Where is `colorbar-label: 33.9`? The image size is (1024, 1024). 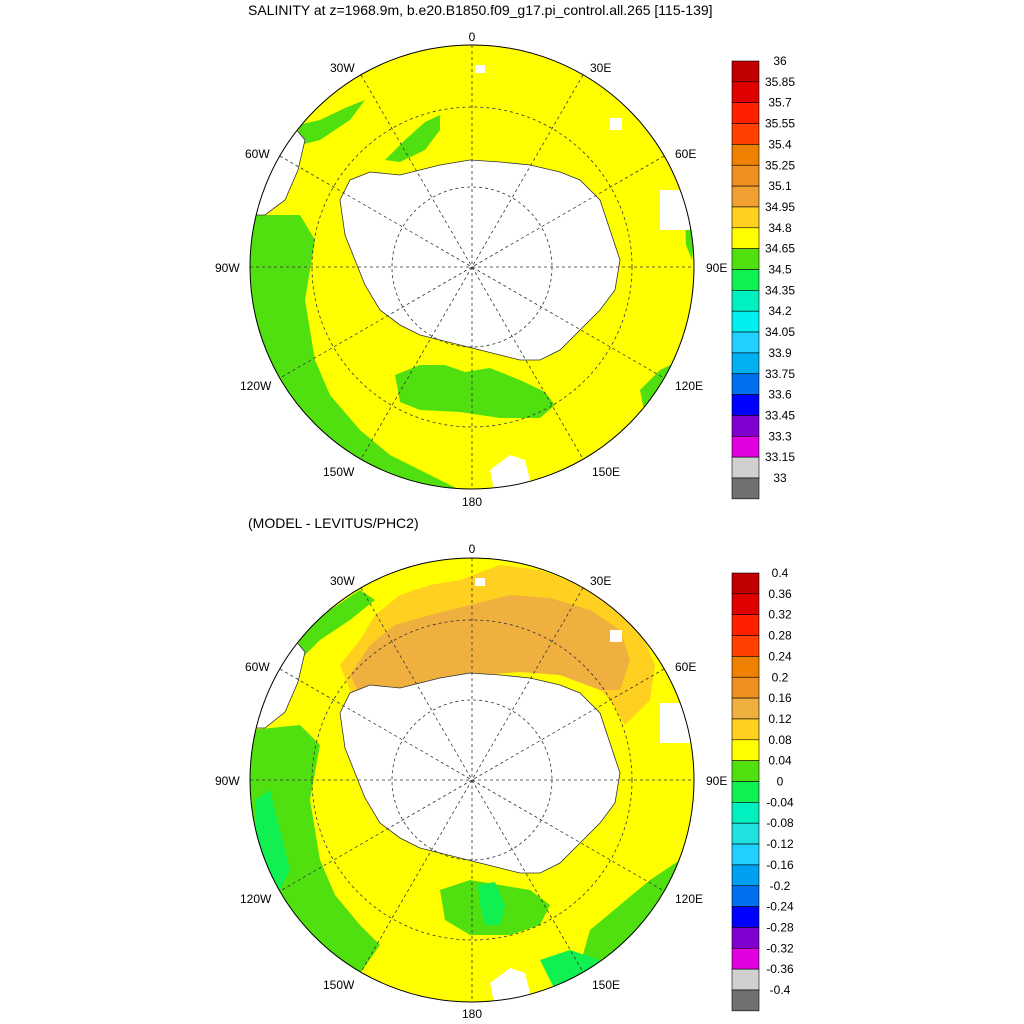
colorbar-label: 33.9 is located at coordinates (780, 353).